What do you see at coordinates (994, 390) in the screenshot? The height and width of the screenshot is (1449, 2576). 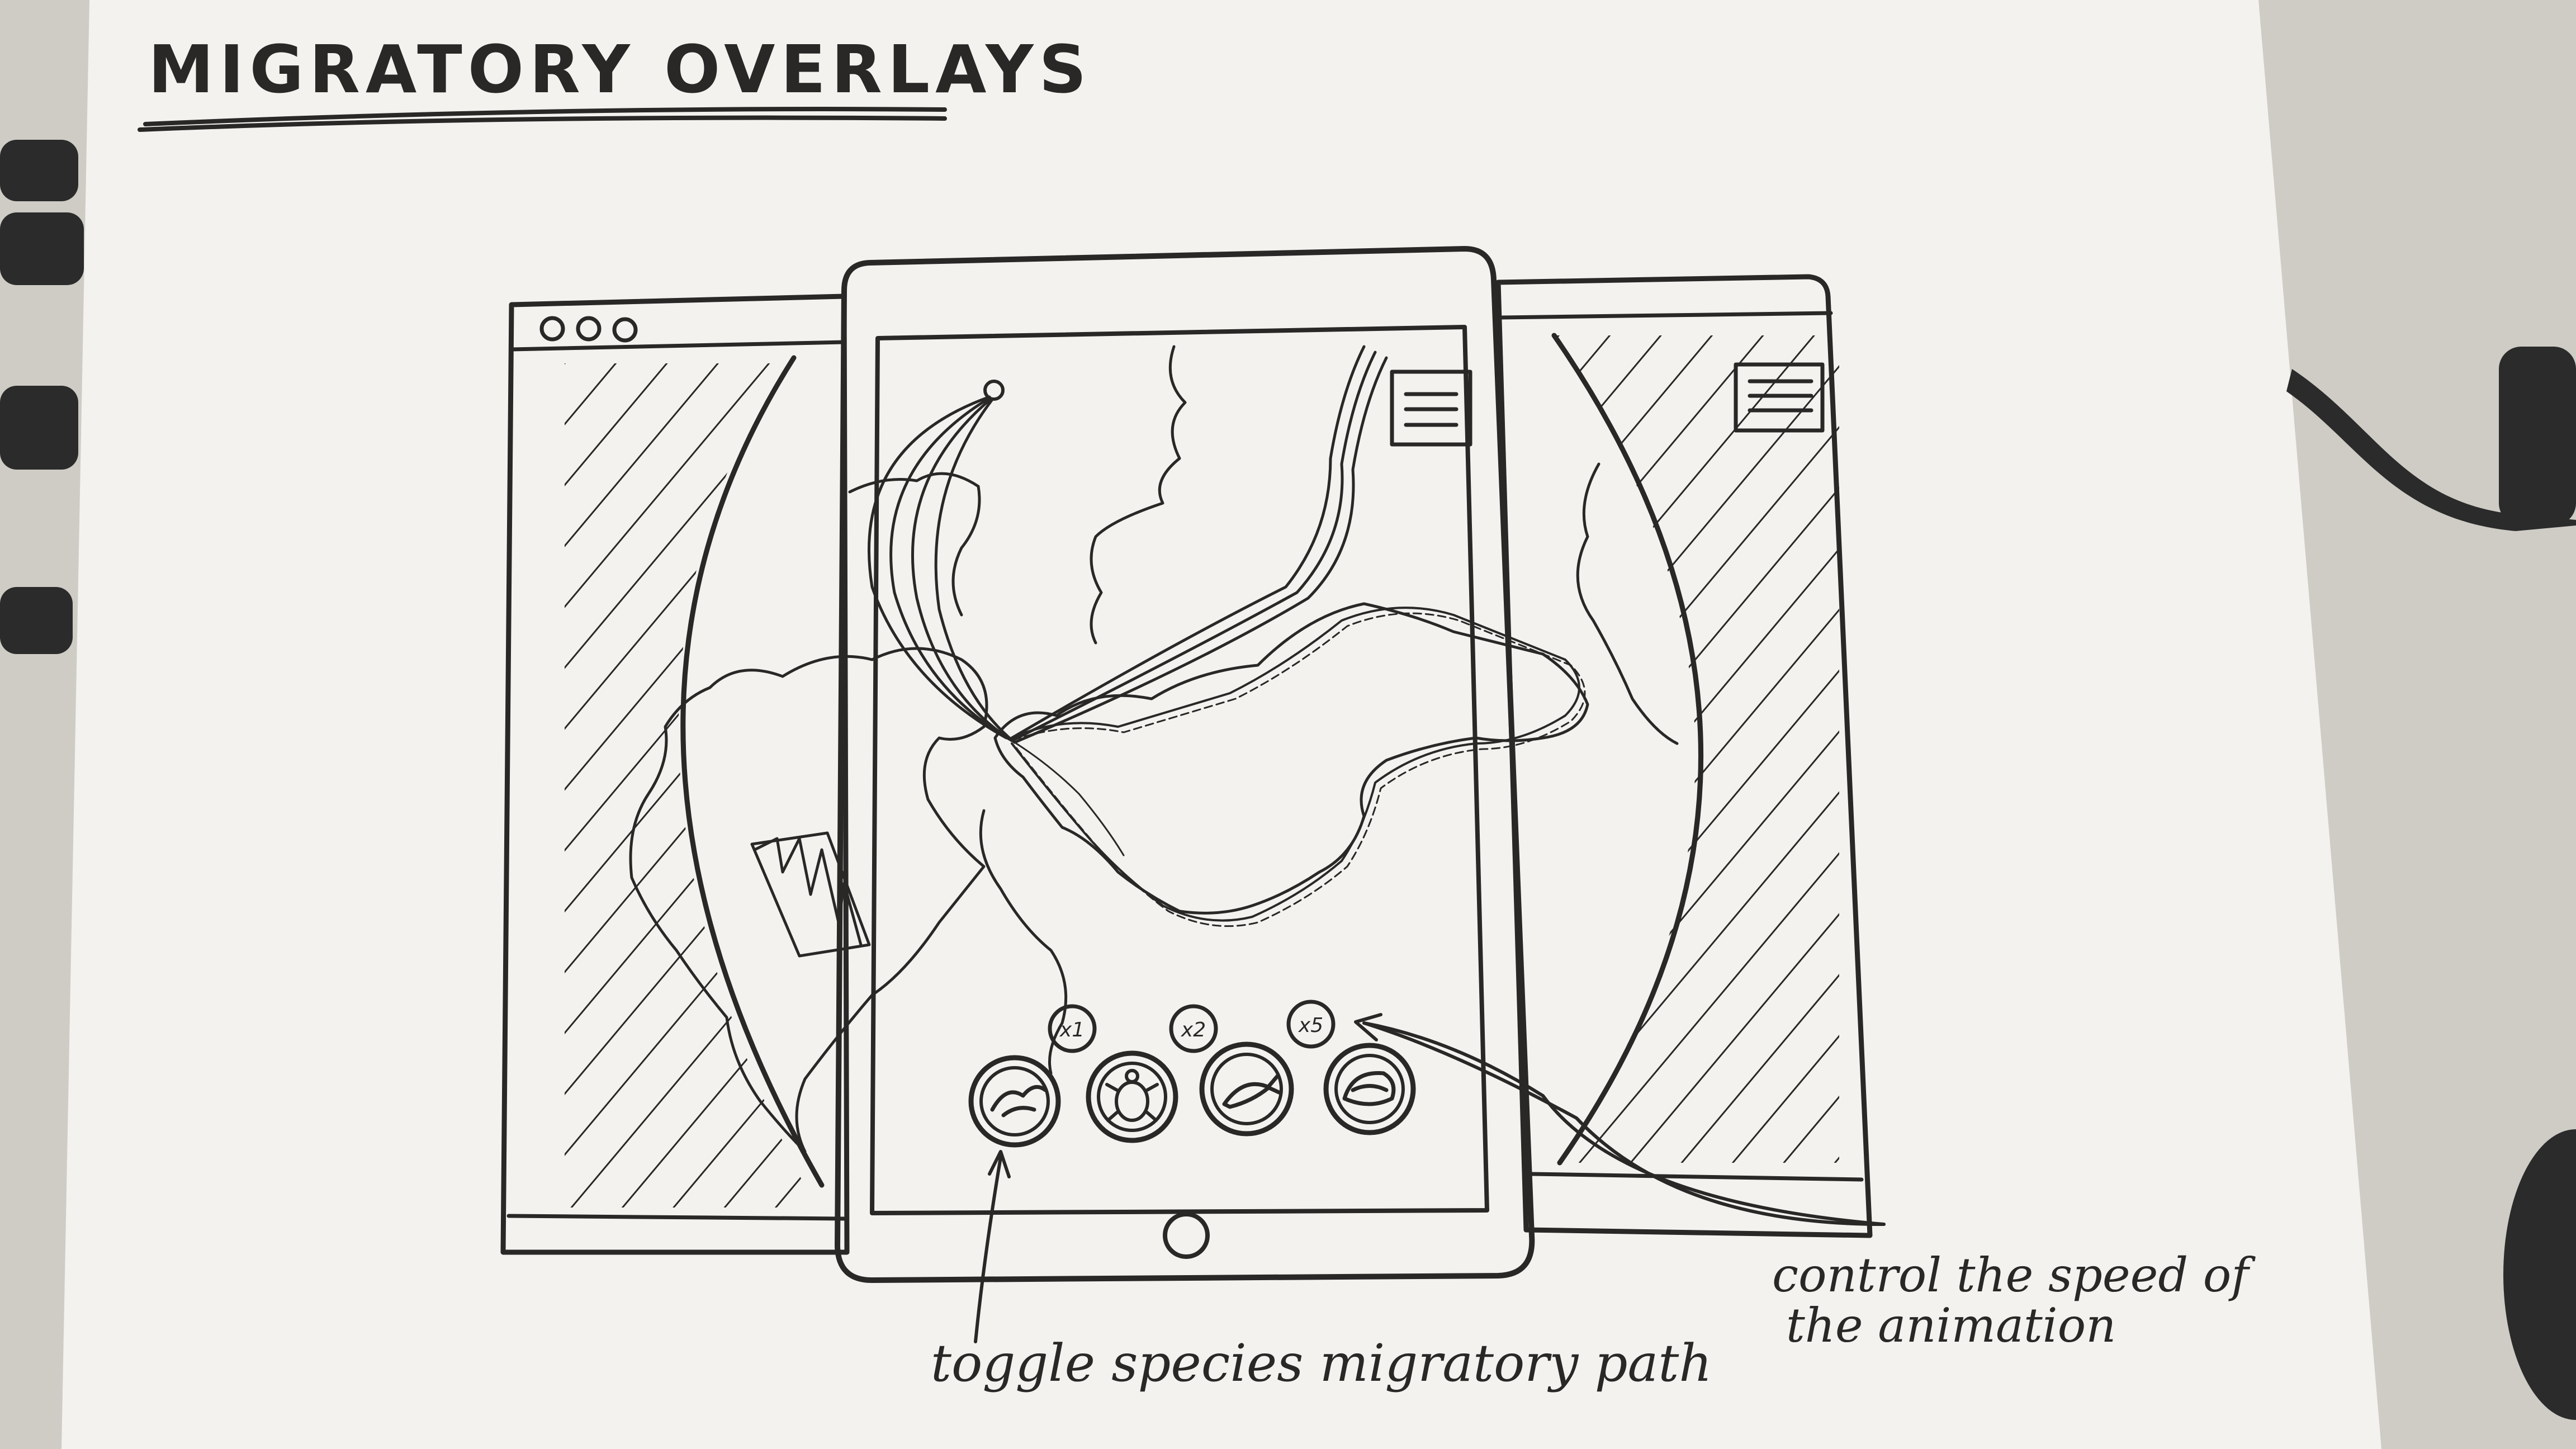 I see `path-origin-marker` at bounding box center [994, 390].